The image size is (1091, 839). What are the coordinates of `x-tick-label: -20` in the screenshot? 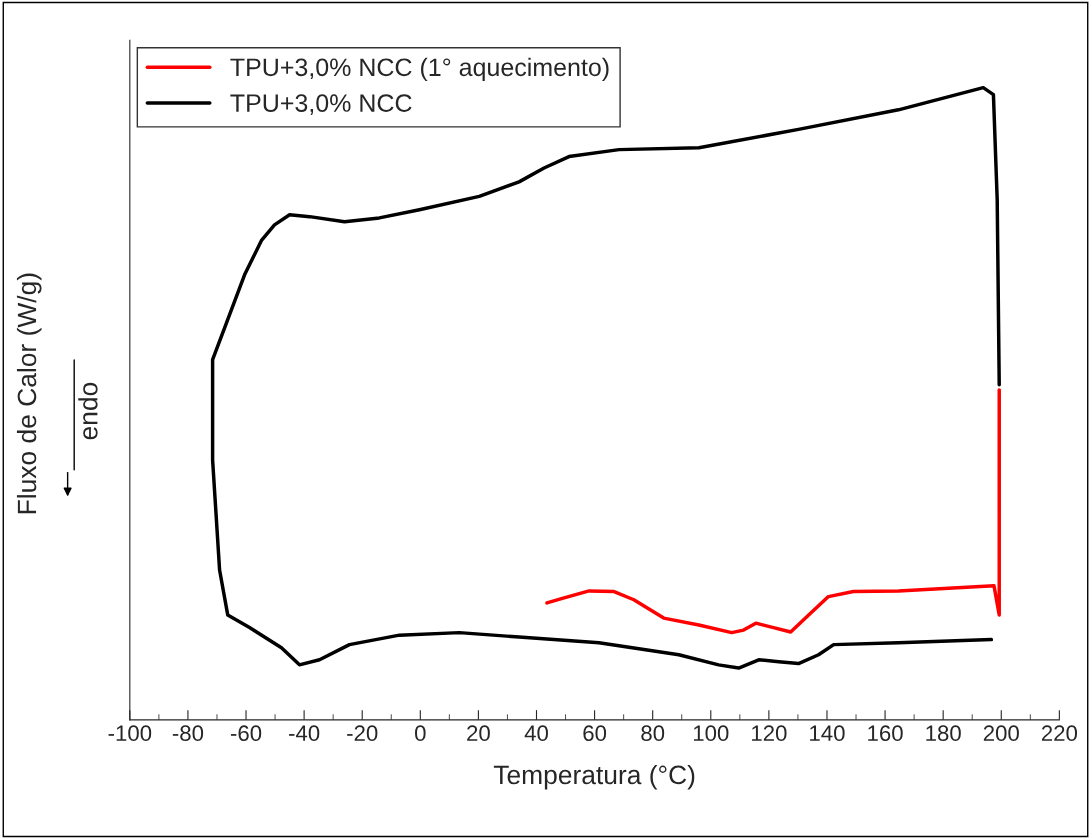 It's located at (362, 733).